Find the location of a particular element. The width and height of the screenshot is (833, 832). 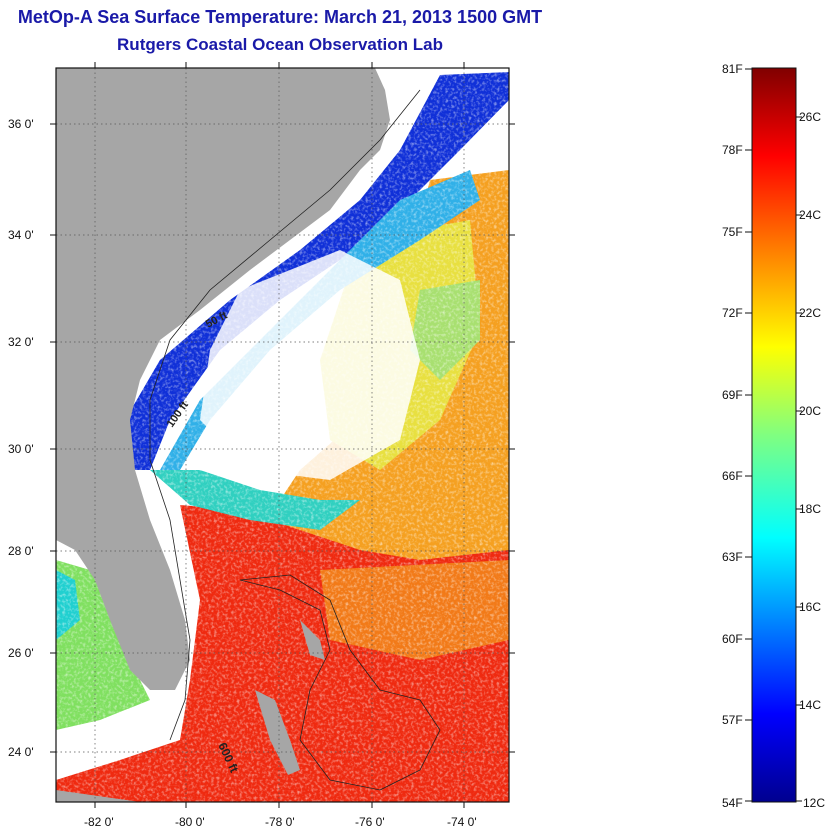

lat-label-34: 34 0' is located at coordinates (21, 235).